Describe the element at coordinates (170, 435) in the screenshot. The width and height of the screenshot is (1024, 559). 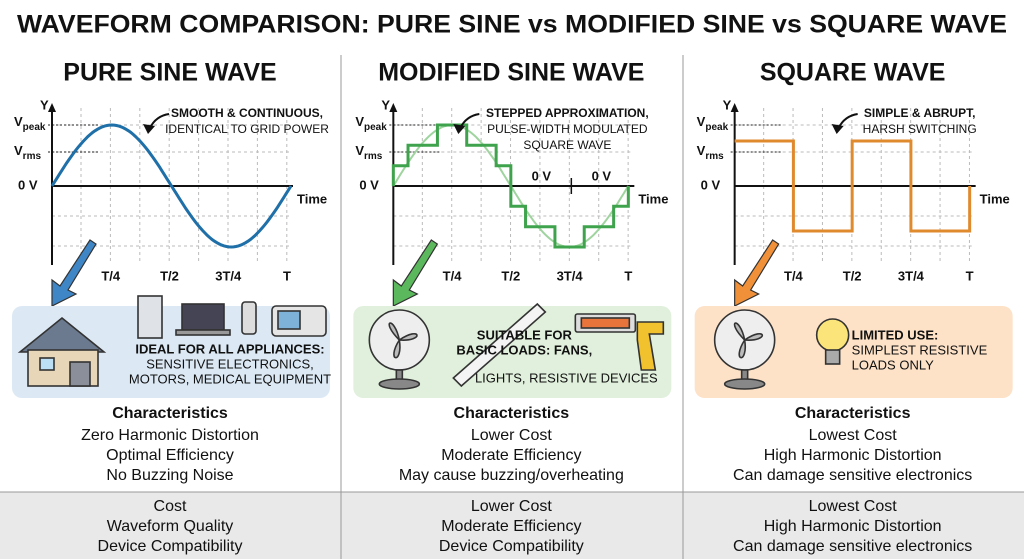
I see `characteristic: Zero Harmonic Distortion` at that location.